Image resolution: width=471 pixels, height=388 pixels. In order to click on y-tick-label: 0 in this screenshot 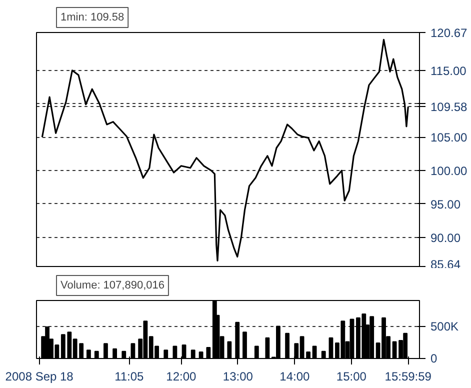, I will do `click(434, 359)`.